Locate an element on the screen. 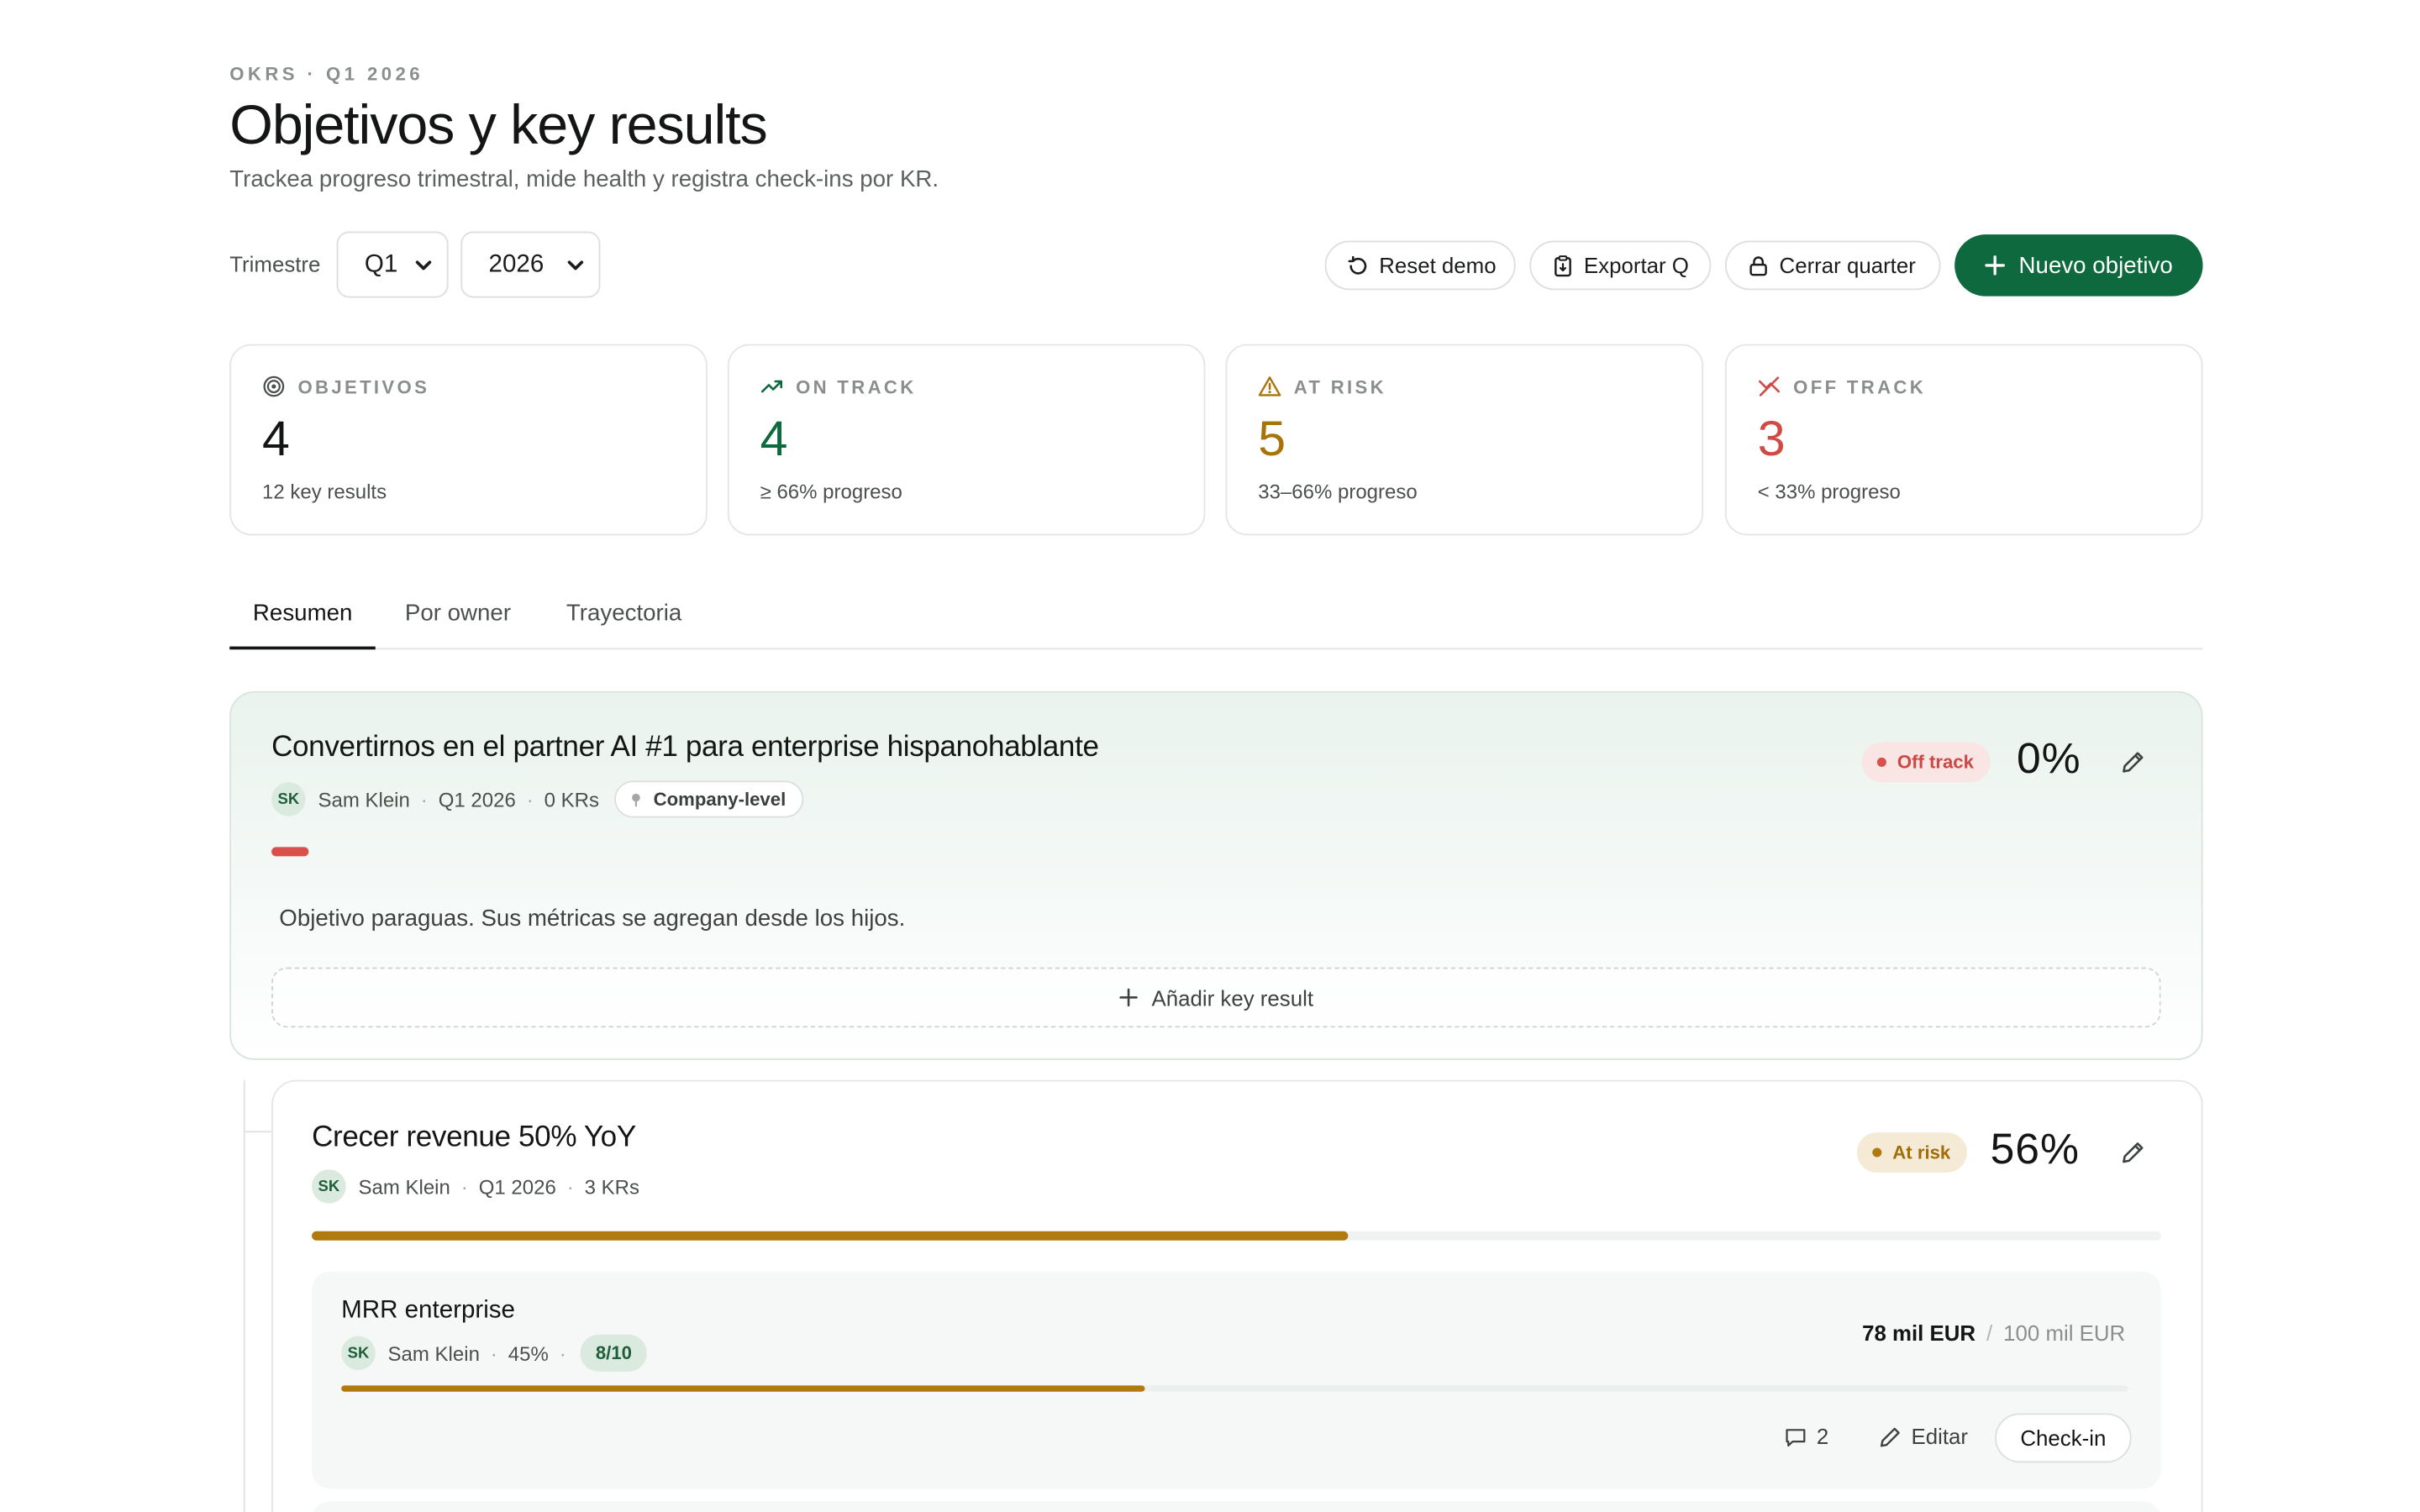 The image size is (2420, 1512). objective-progress-fill is located at coordinates (290, 852).